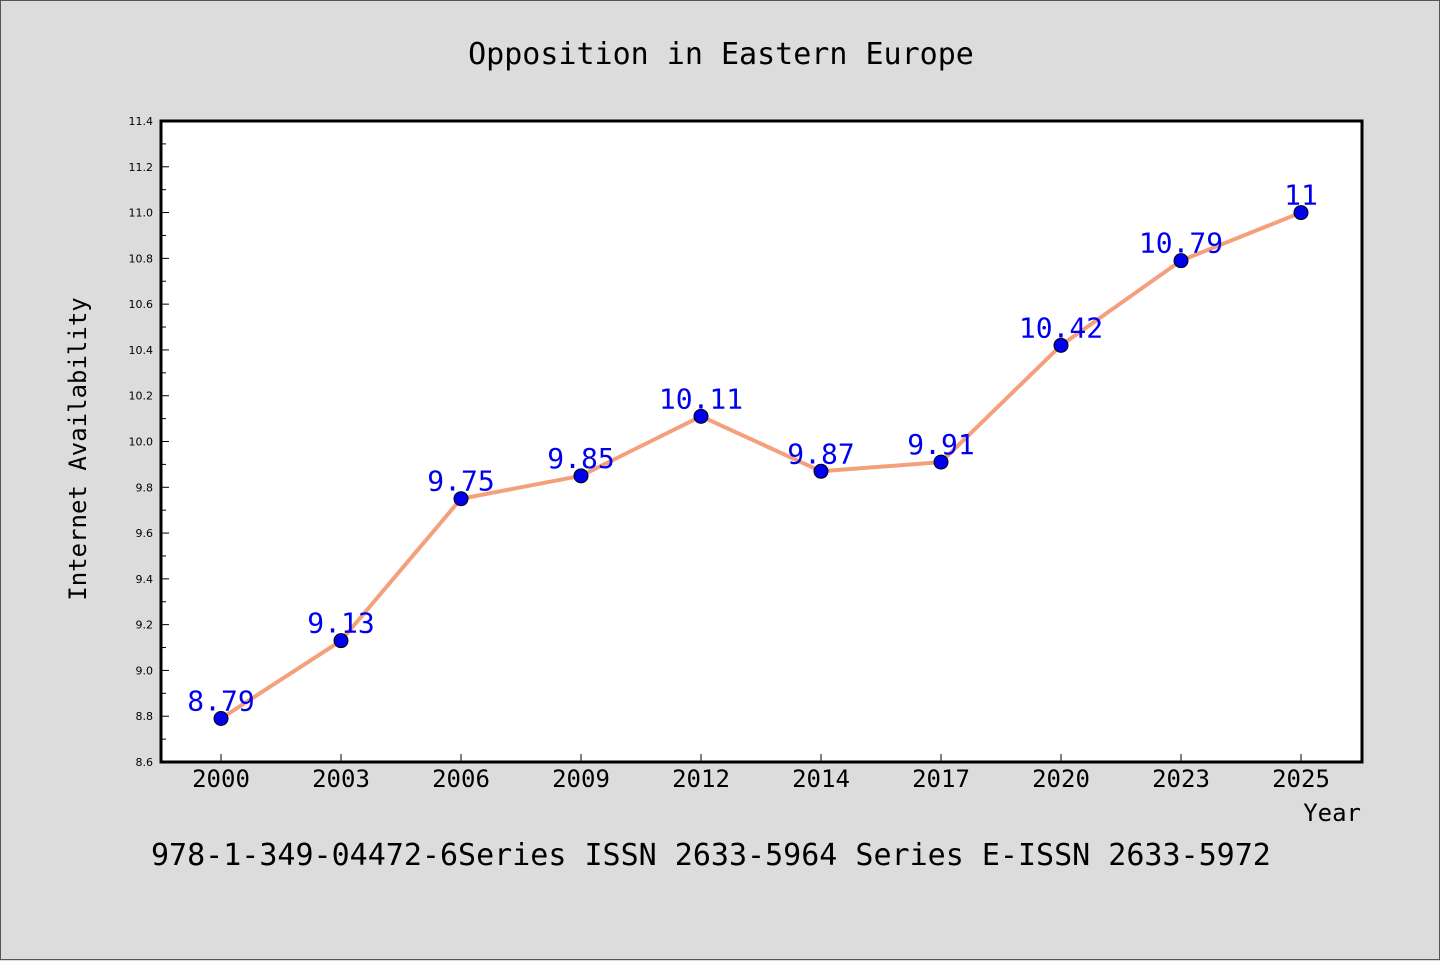 The height and width of the screenshot is (961, 1440). Describe the element at coordinates (1181, 779) in the screenshot. I see `x-tick-label: 2023` at that location.